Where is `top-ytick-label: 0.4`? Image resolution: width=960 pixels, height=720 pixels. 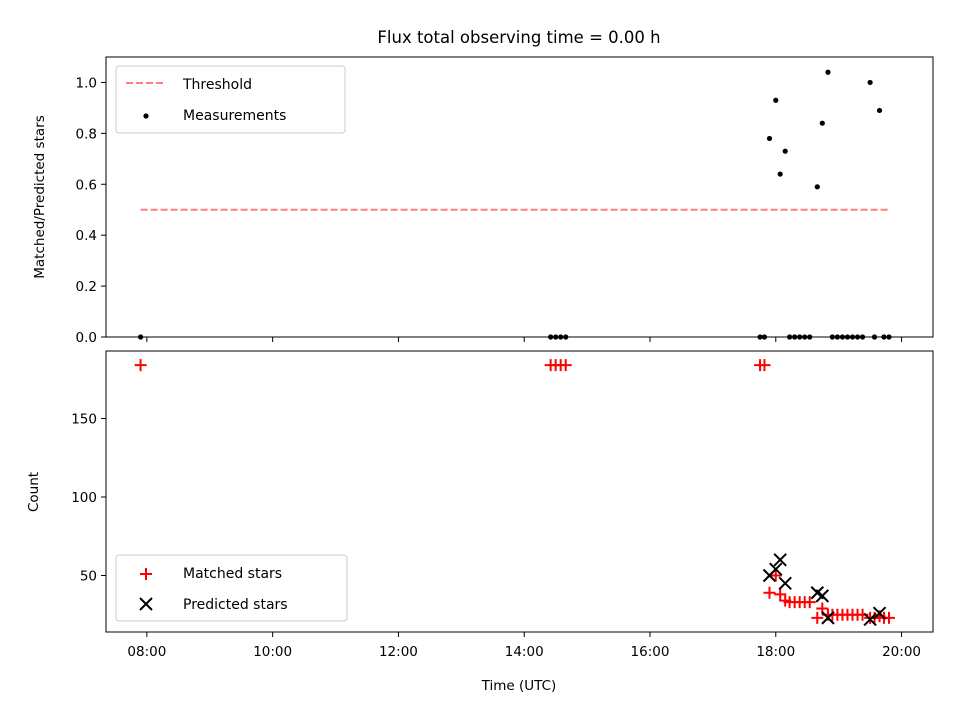
top-ytick-label: 0.4 is located at coordinates (86, 236).